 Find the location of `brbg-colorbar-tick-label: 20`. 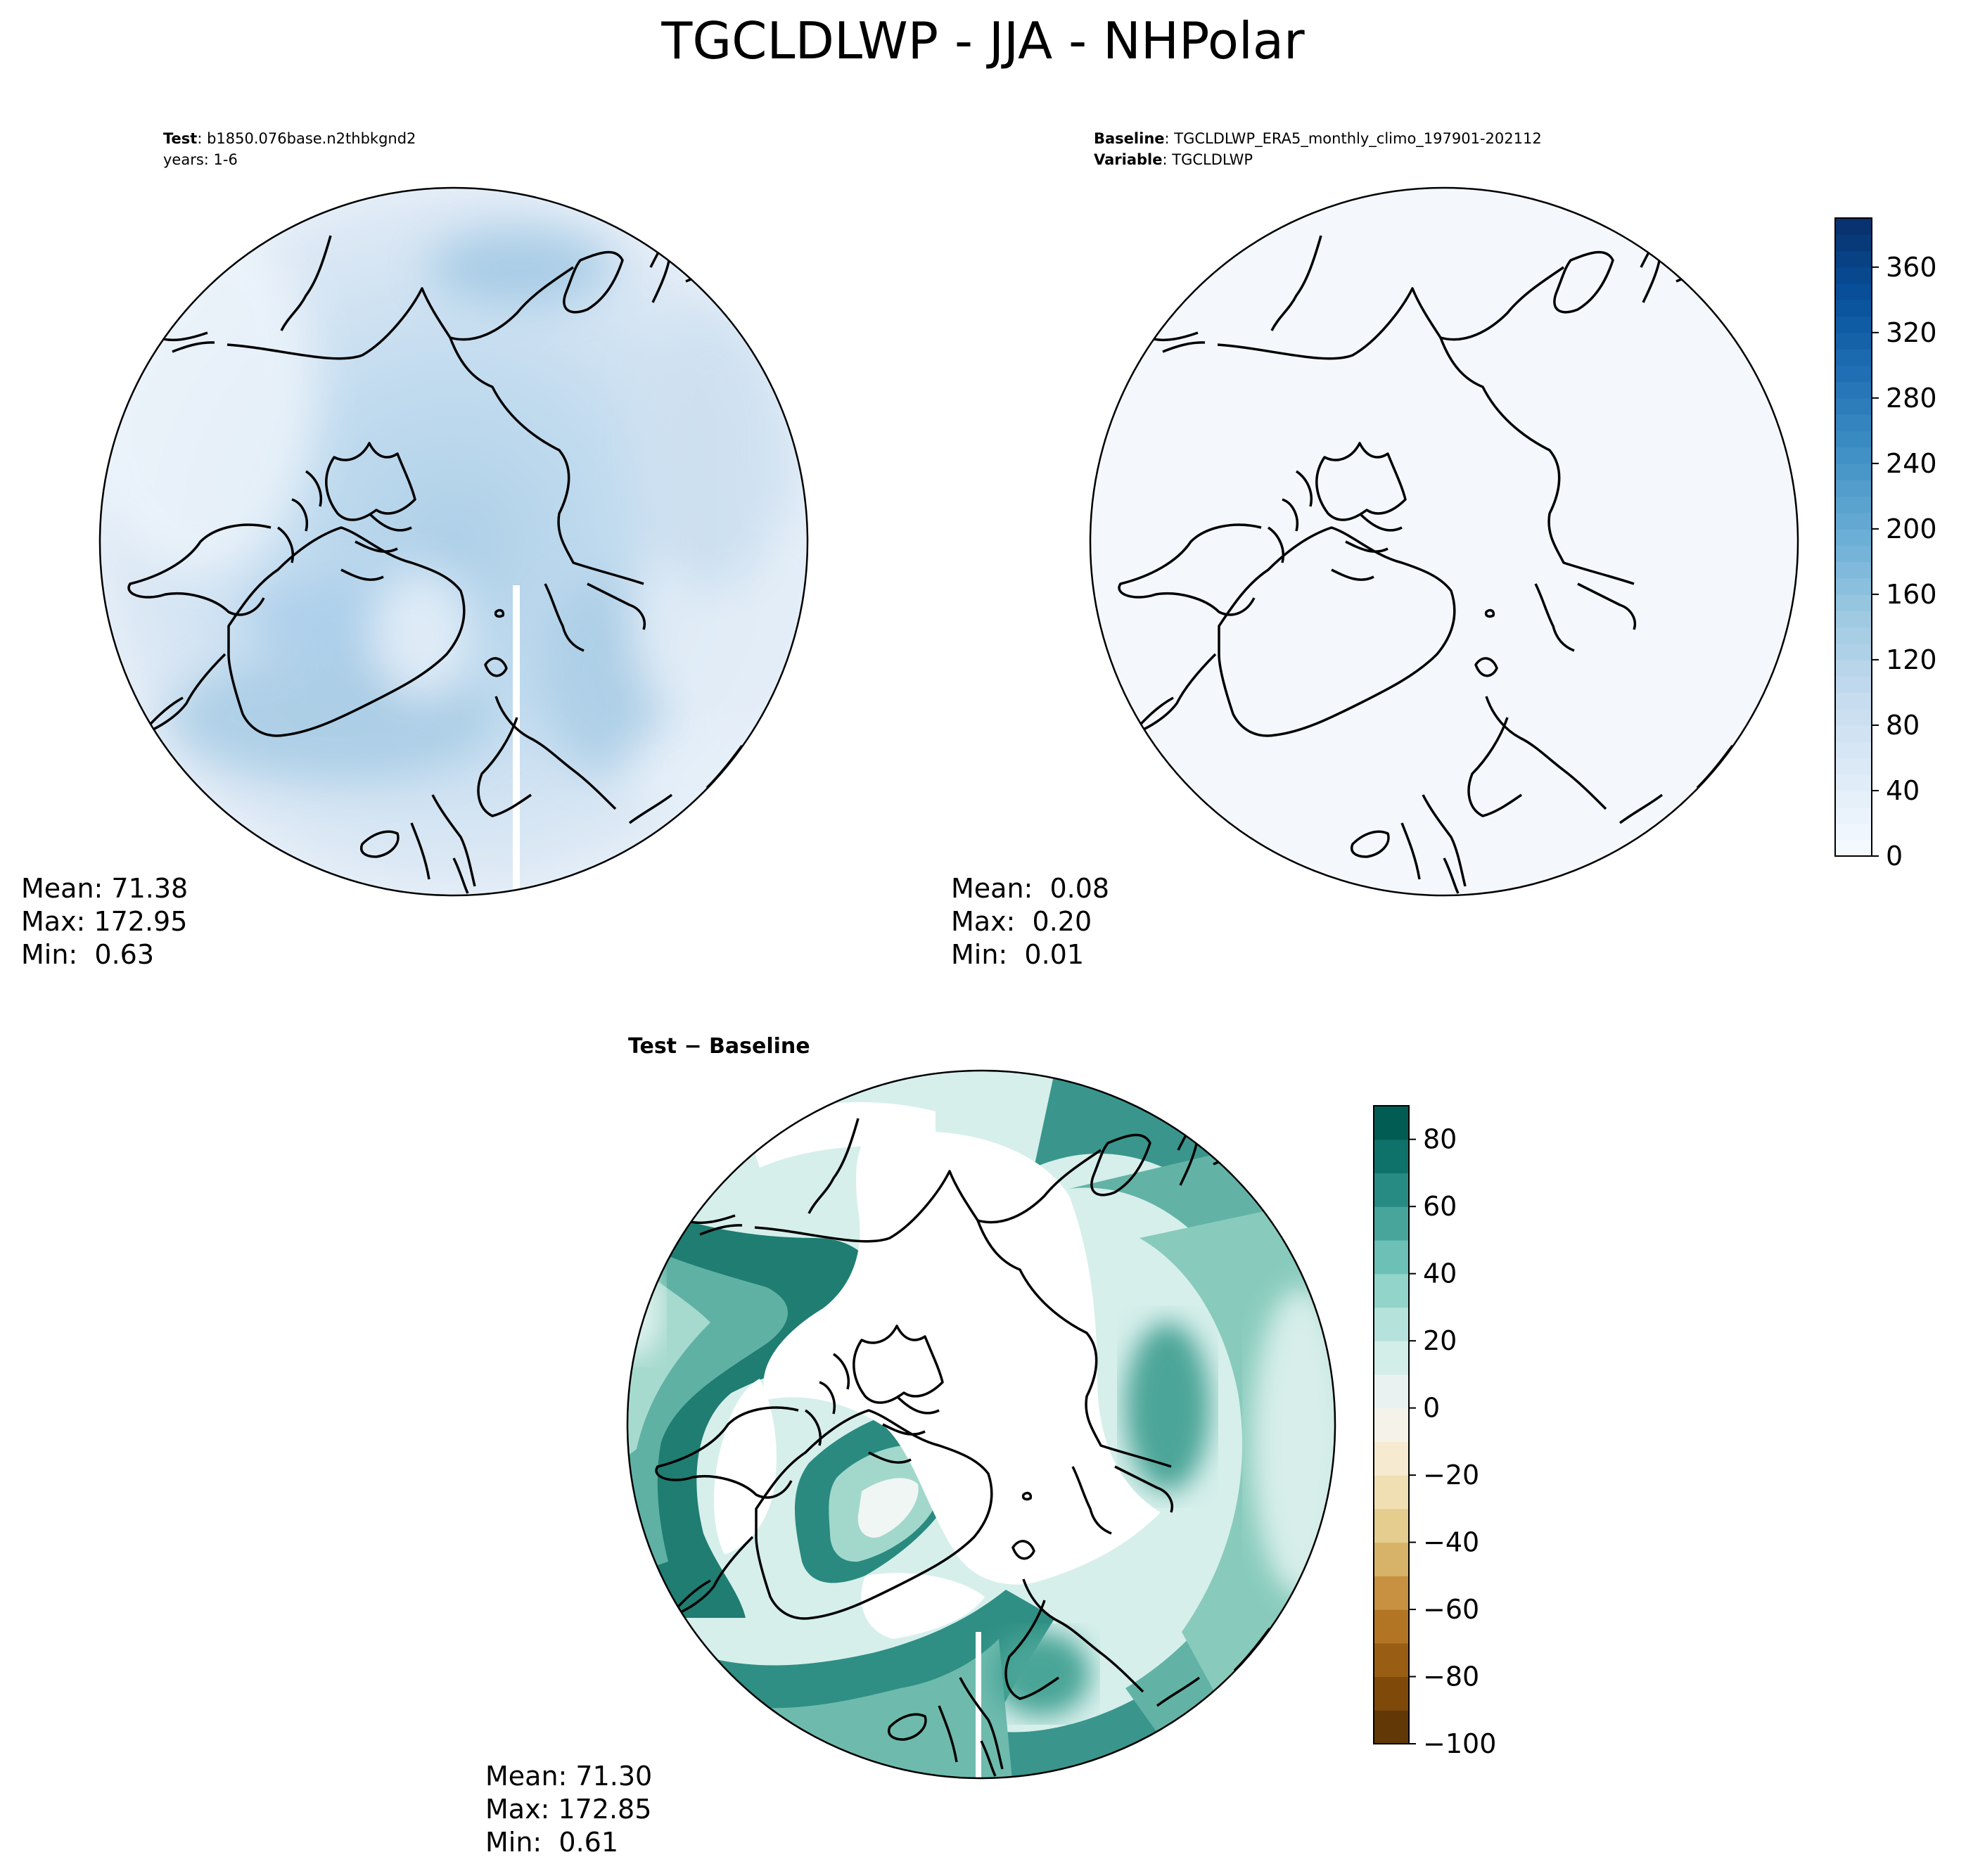

brbg-colorbar-tick-label: 20 is located at coordinates (1440, 1340).